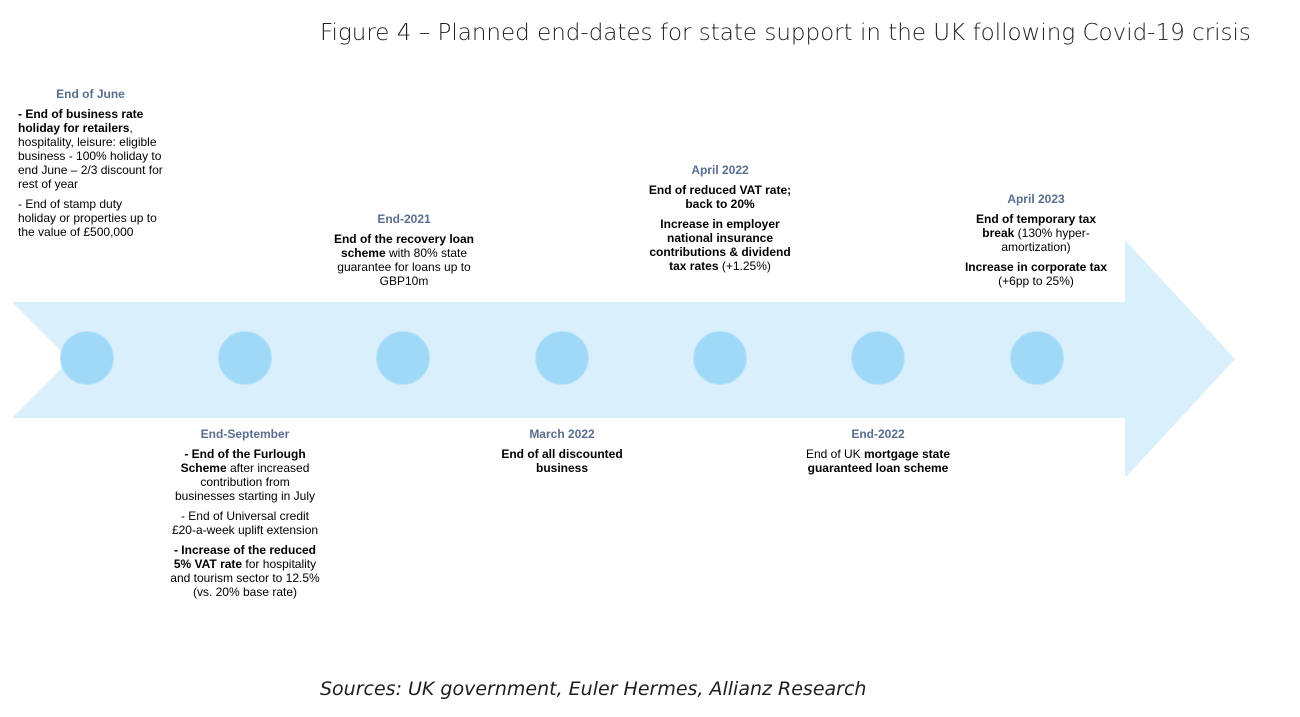 Image resolution: width=1300 pixels, height=717 pixels. Describe the element at coordinates (878, 434) in the screenshot. I see `milestone-date: End-2022` at that location.